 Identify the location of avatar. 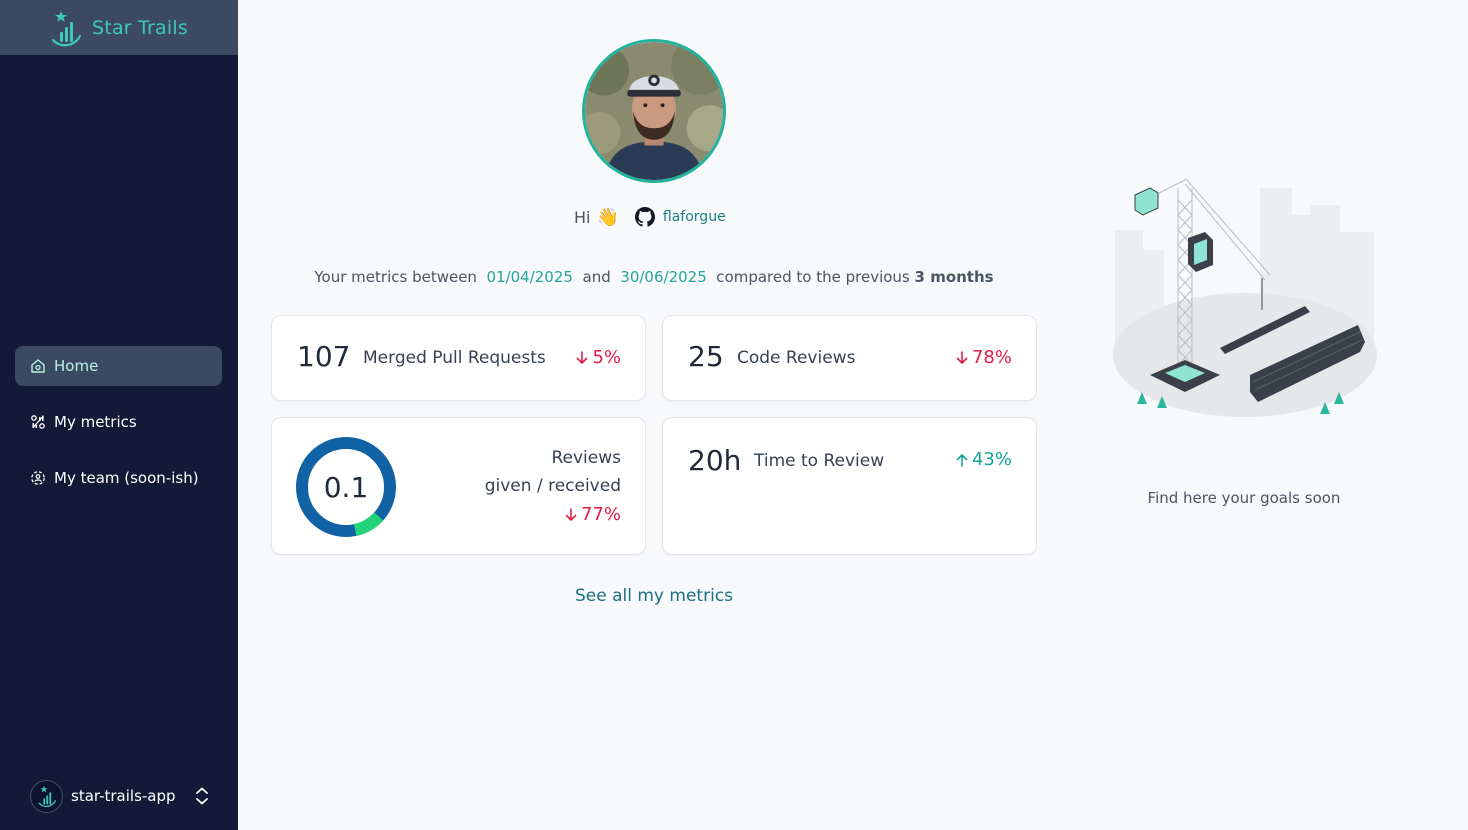
(654, 111).